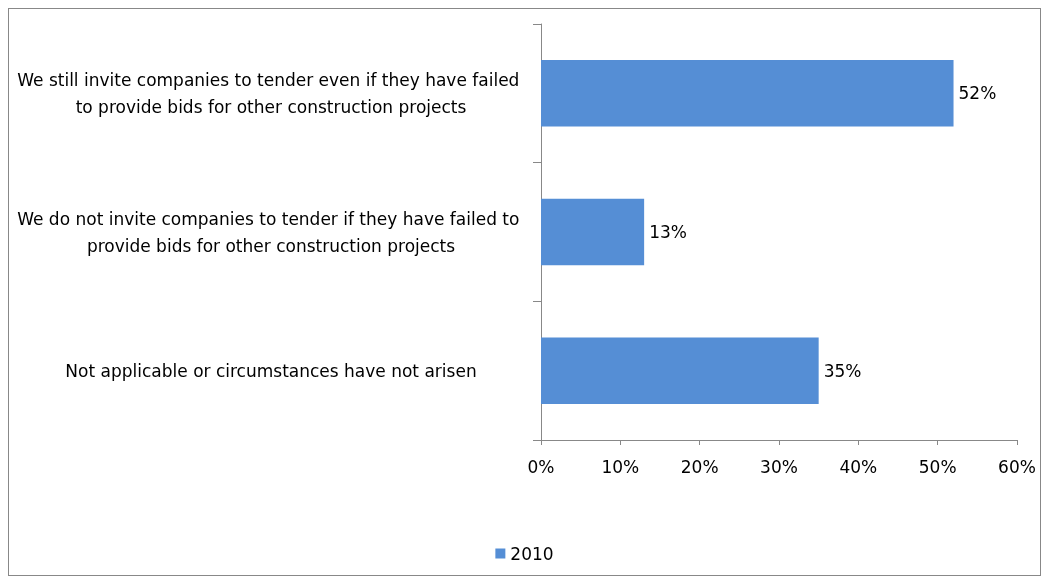 This screenshot has height=584, width=1049. I want to click on x-tick-label: 30%, so click(779, 466).